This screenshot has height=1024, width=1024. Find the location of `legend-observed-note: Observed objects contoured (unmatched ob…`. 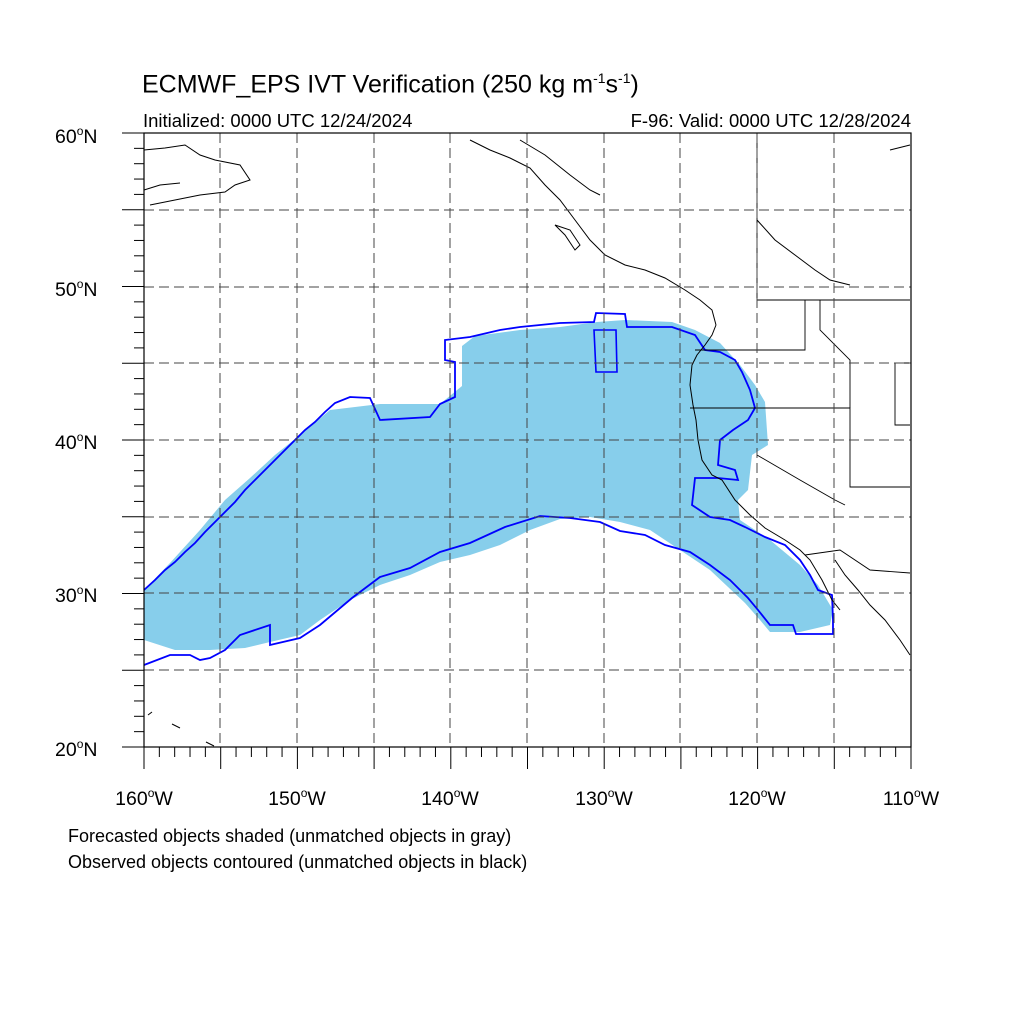

legend-observed-note: Observed objects contoured (unmatched ob… is located at coordinates (298, 862).